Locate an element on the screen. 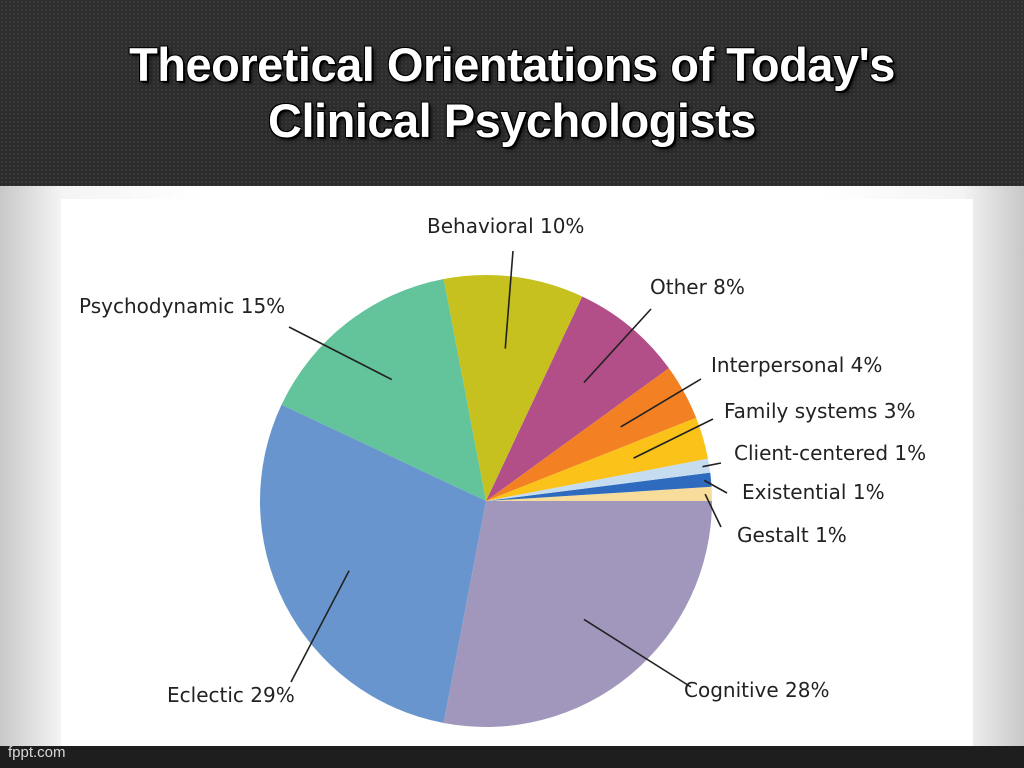 The height and width of the screenshot is (768, 1024). pie-slice-client-centered is located at coordinates (598, 479).